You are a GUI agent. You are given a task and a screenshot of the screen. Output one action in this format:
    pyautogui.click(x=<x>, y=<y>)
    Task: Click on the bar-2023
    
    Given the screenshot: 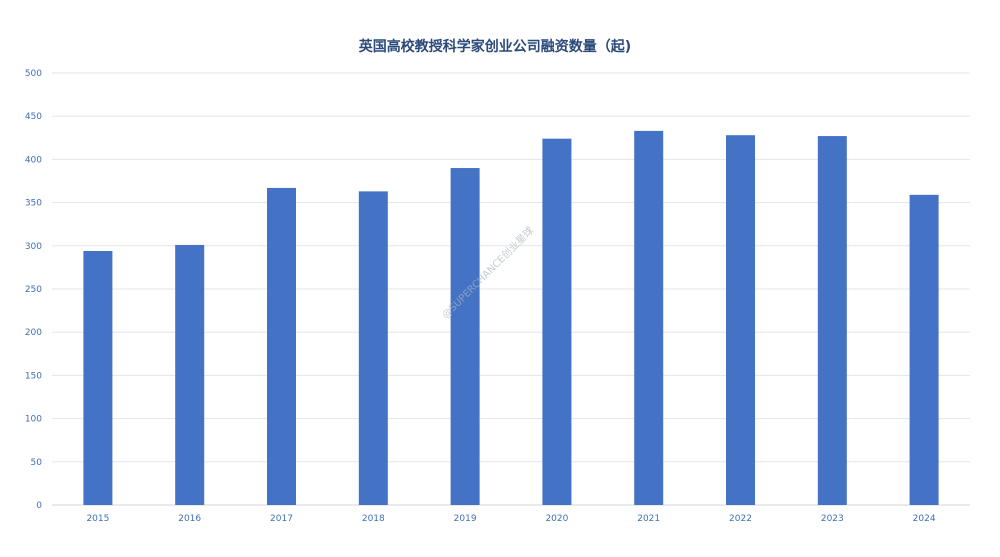 What is the action you would take?
    pyautogui.click(x=832, y=320)
    